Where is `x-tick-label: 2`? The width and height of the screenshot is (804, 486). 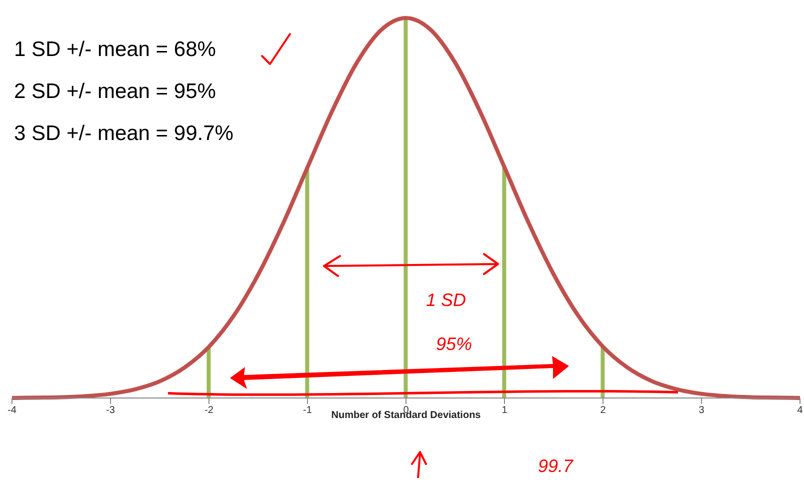 x-tick-label: 2 is located at coordinates (603, 410).